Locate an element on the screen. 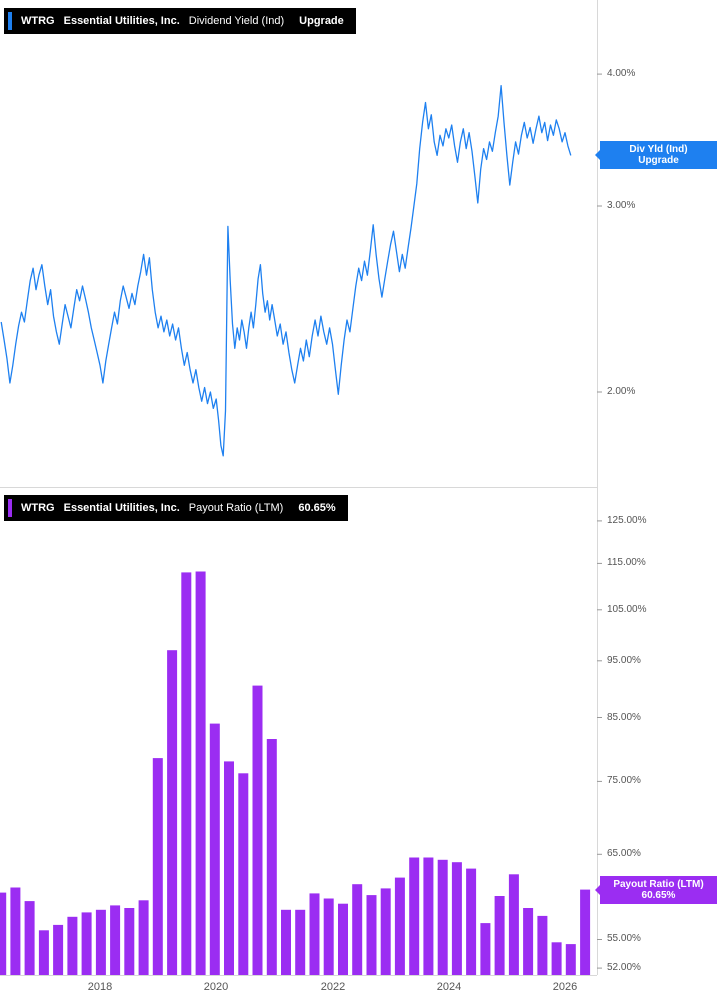 This screenshot has height=1005, width=717. badge-value-label: 60.65% is located at coordinates (658, 895).